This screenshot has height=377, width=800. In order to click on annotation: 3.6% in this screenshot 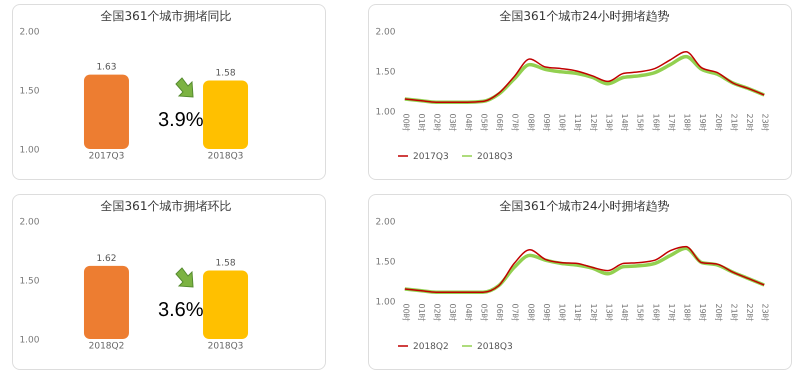, I will do `click(181, 310)`.